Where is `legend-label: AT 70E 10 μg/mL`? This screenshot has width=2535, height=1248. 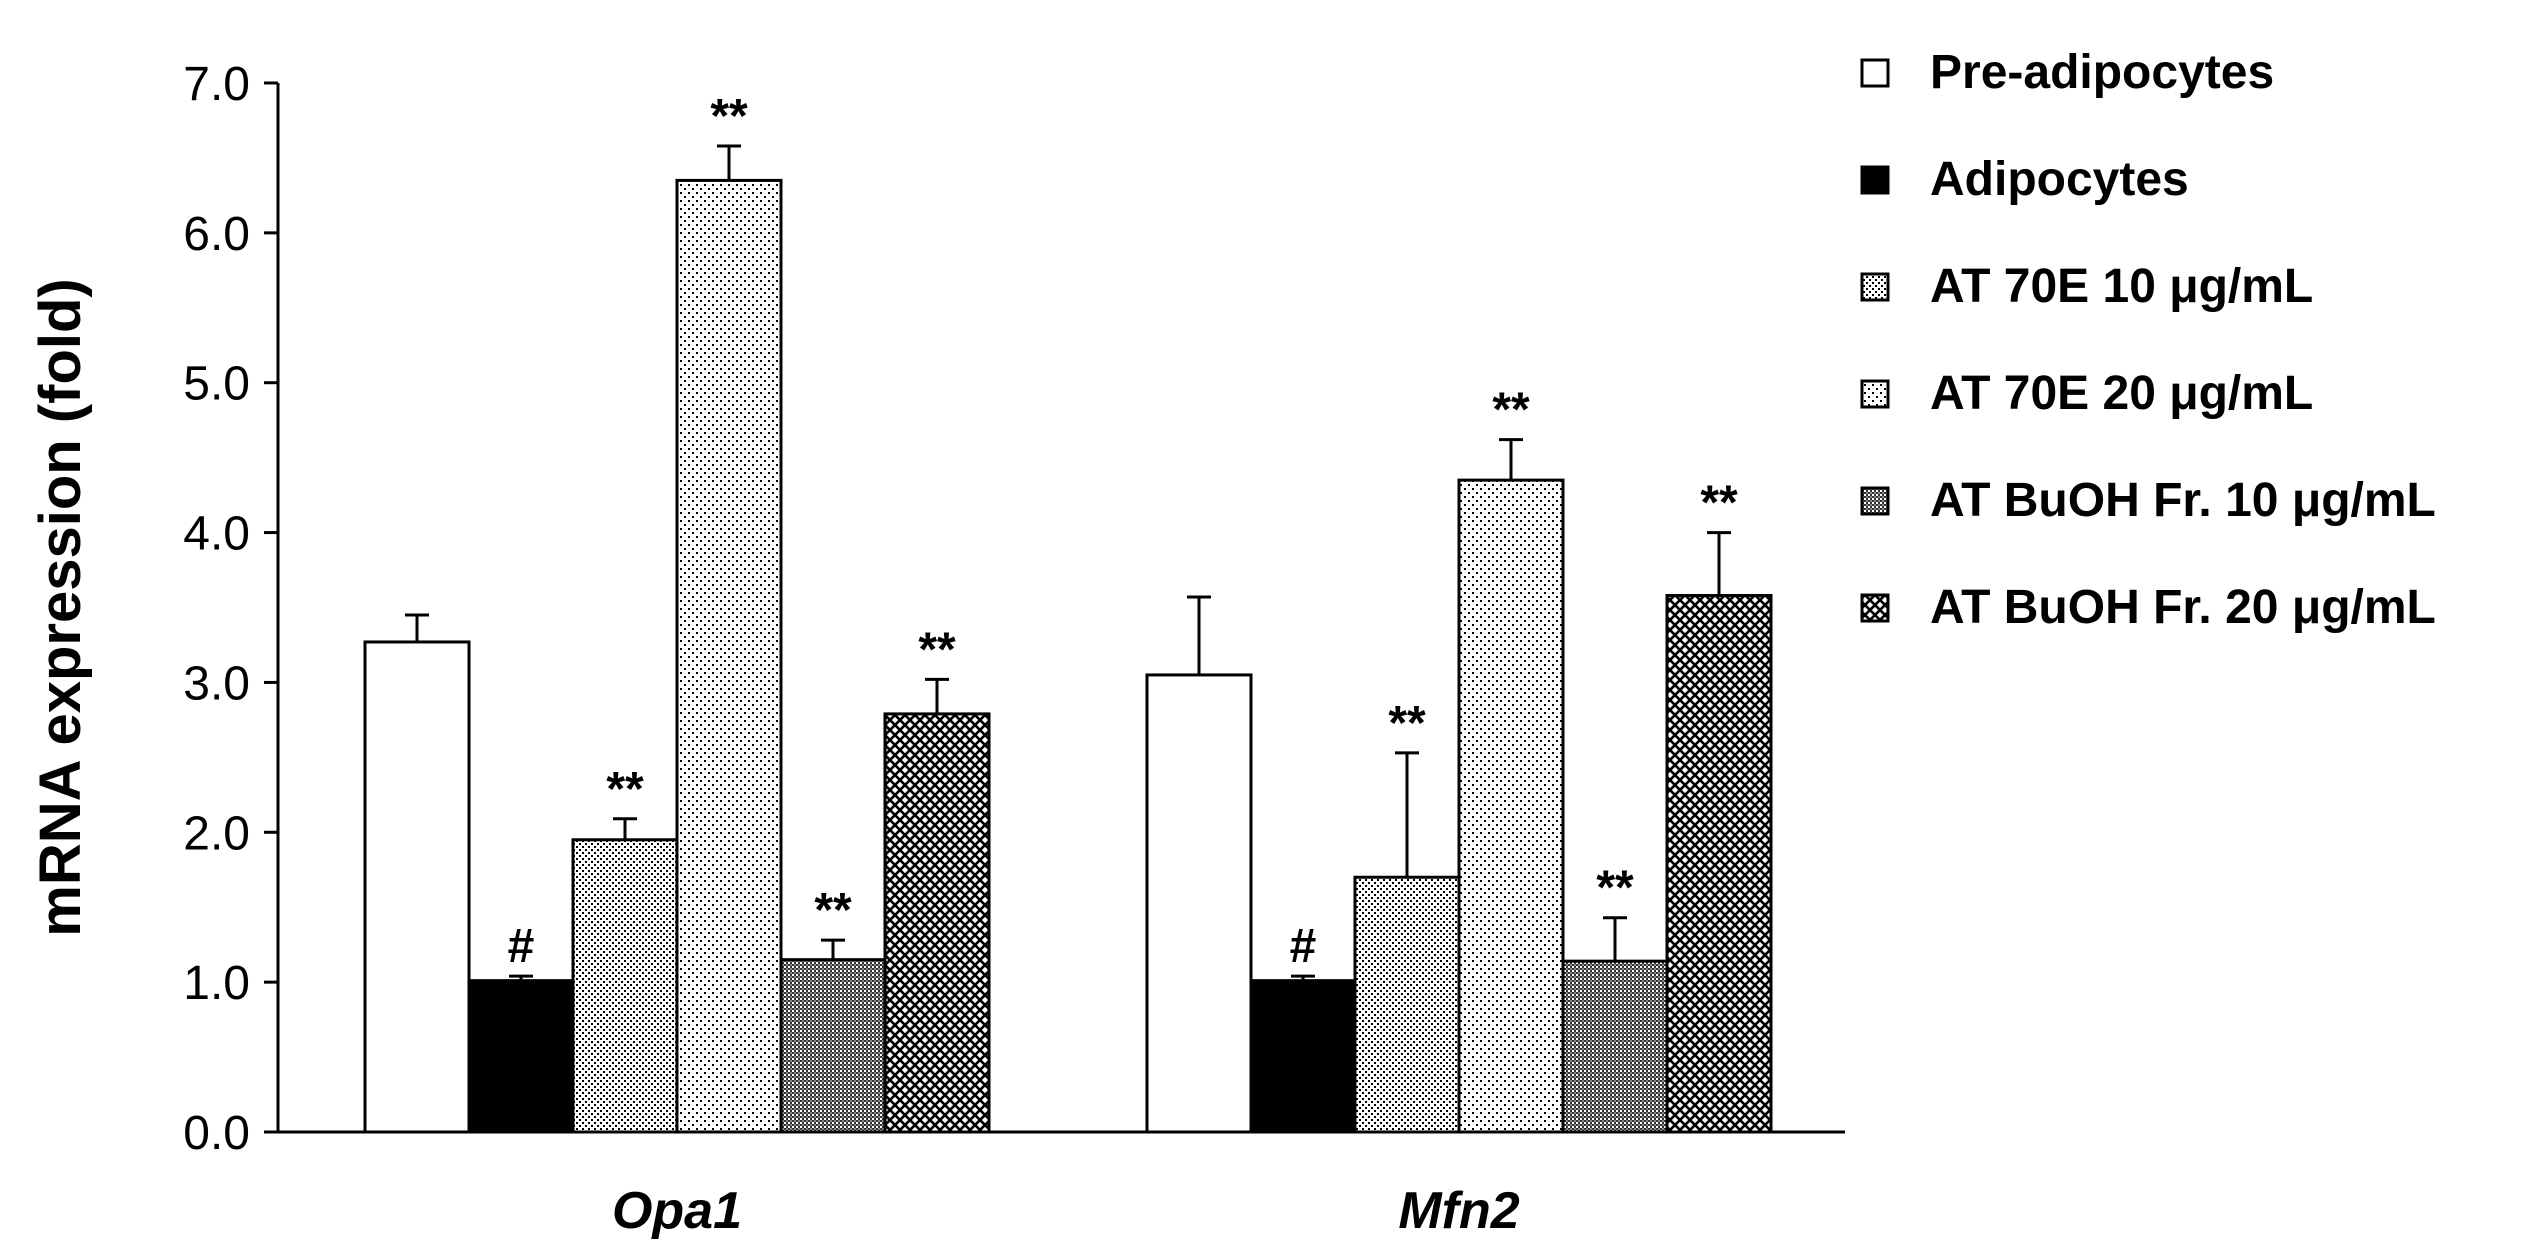 legend-label: AT 70E 10 μg/mL is located at coordinates (2121, 286).